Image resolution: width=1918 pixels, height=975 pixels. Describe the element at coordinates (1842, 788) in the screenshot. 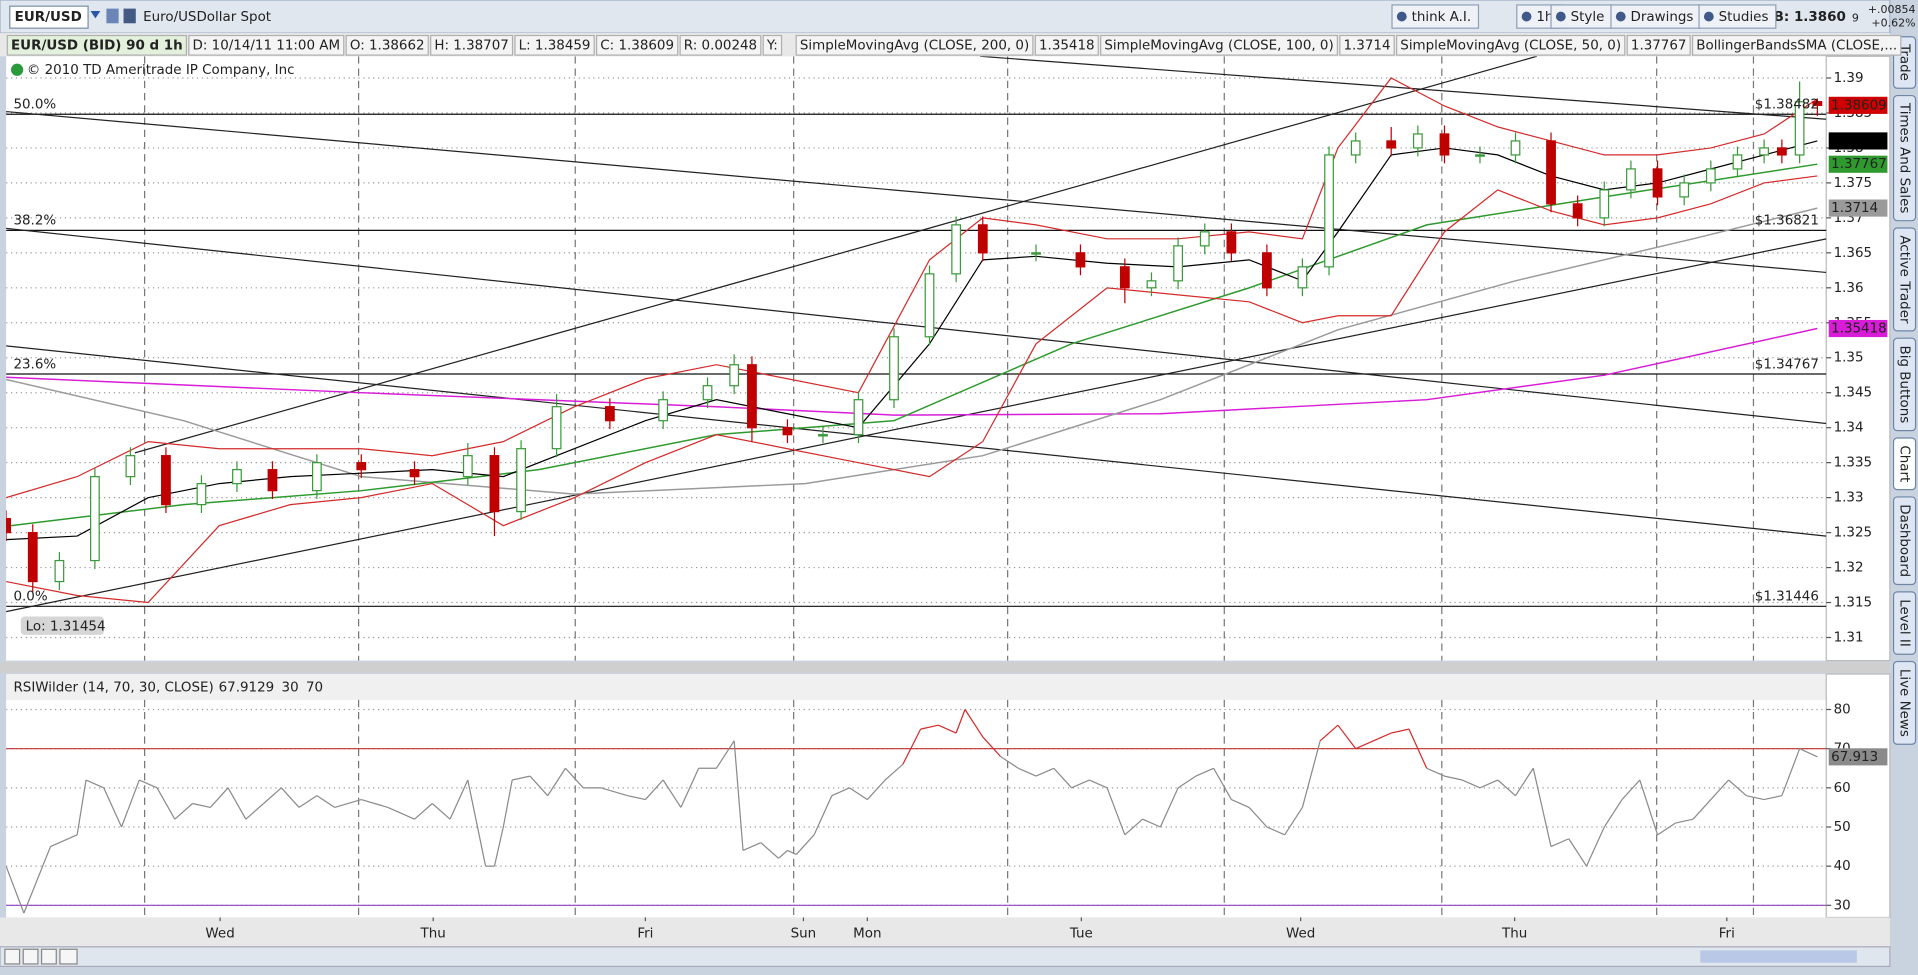

I see `y-tick-label: 60` at that location.